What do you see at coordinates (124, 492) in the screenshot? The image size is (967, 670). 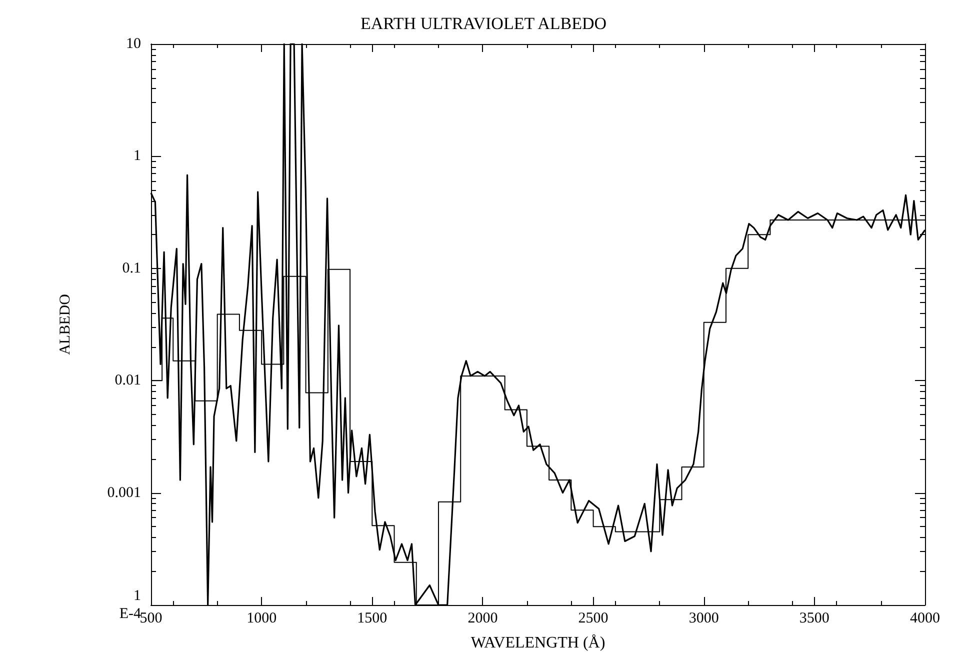 I see `y-tick-label: 0.001` at bounding box center [124, 492].